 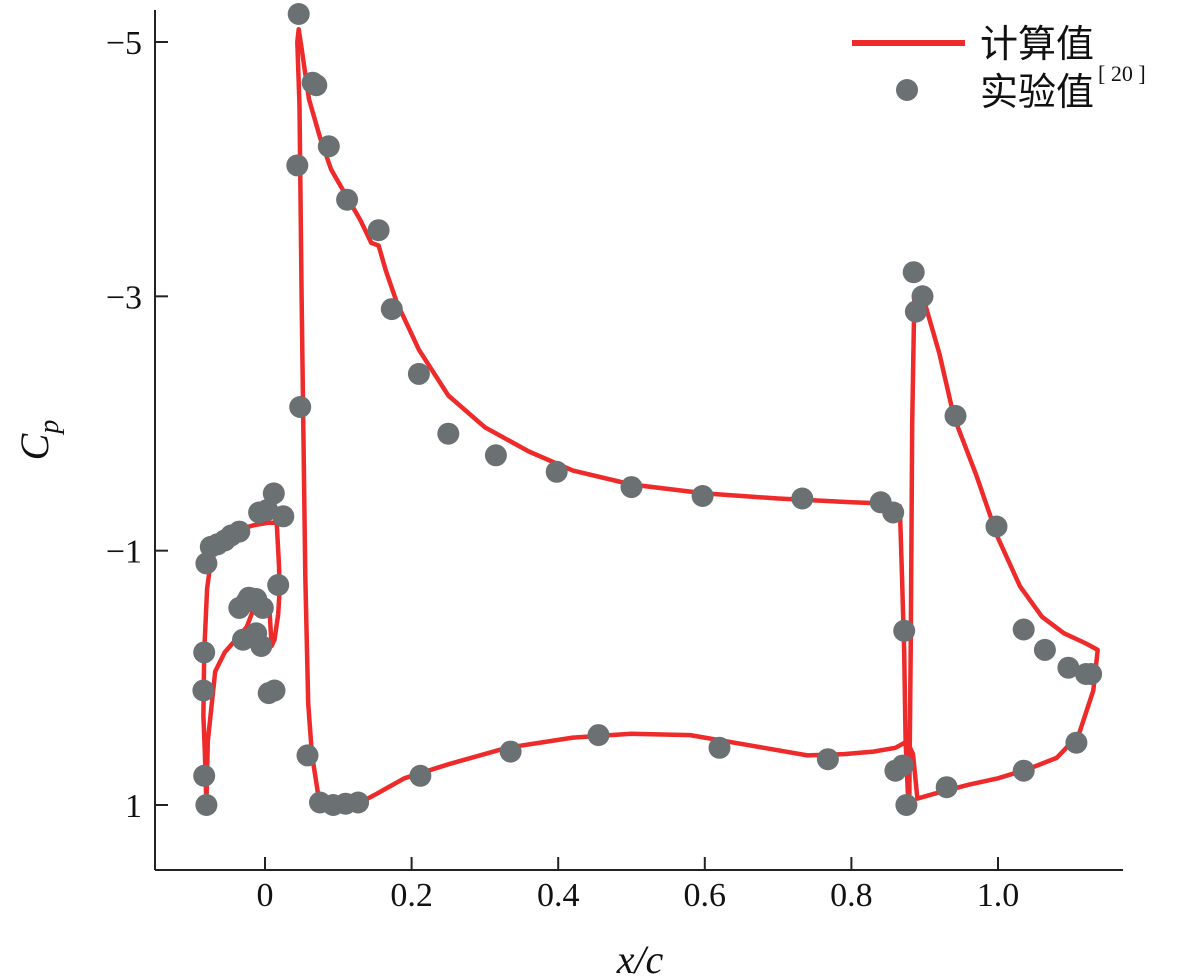 I want to click on y-tick-label: −3, so click(x=124, y=297).